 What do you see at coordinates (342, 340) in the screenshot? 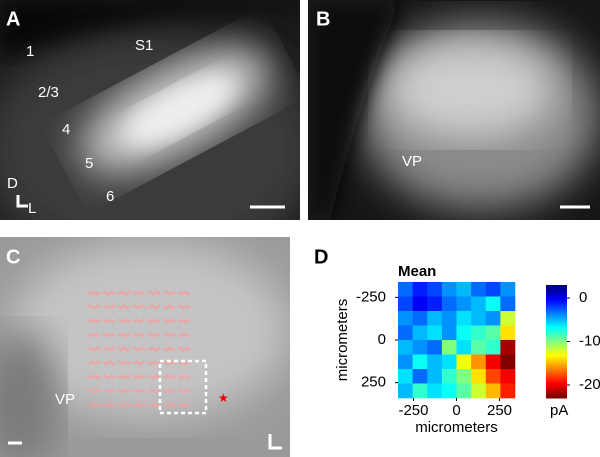
I see `y-axis-label: micrometers` at bounding box center [342, 340].